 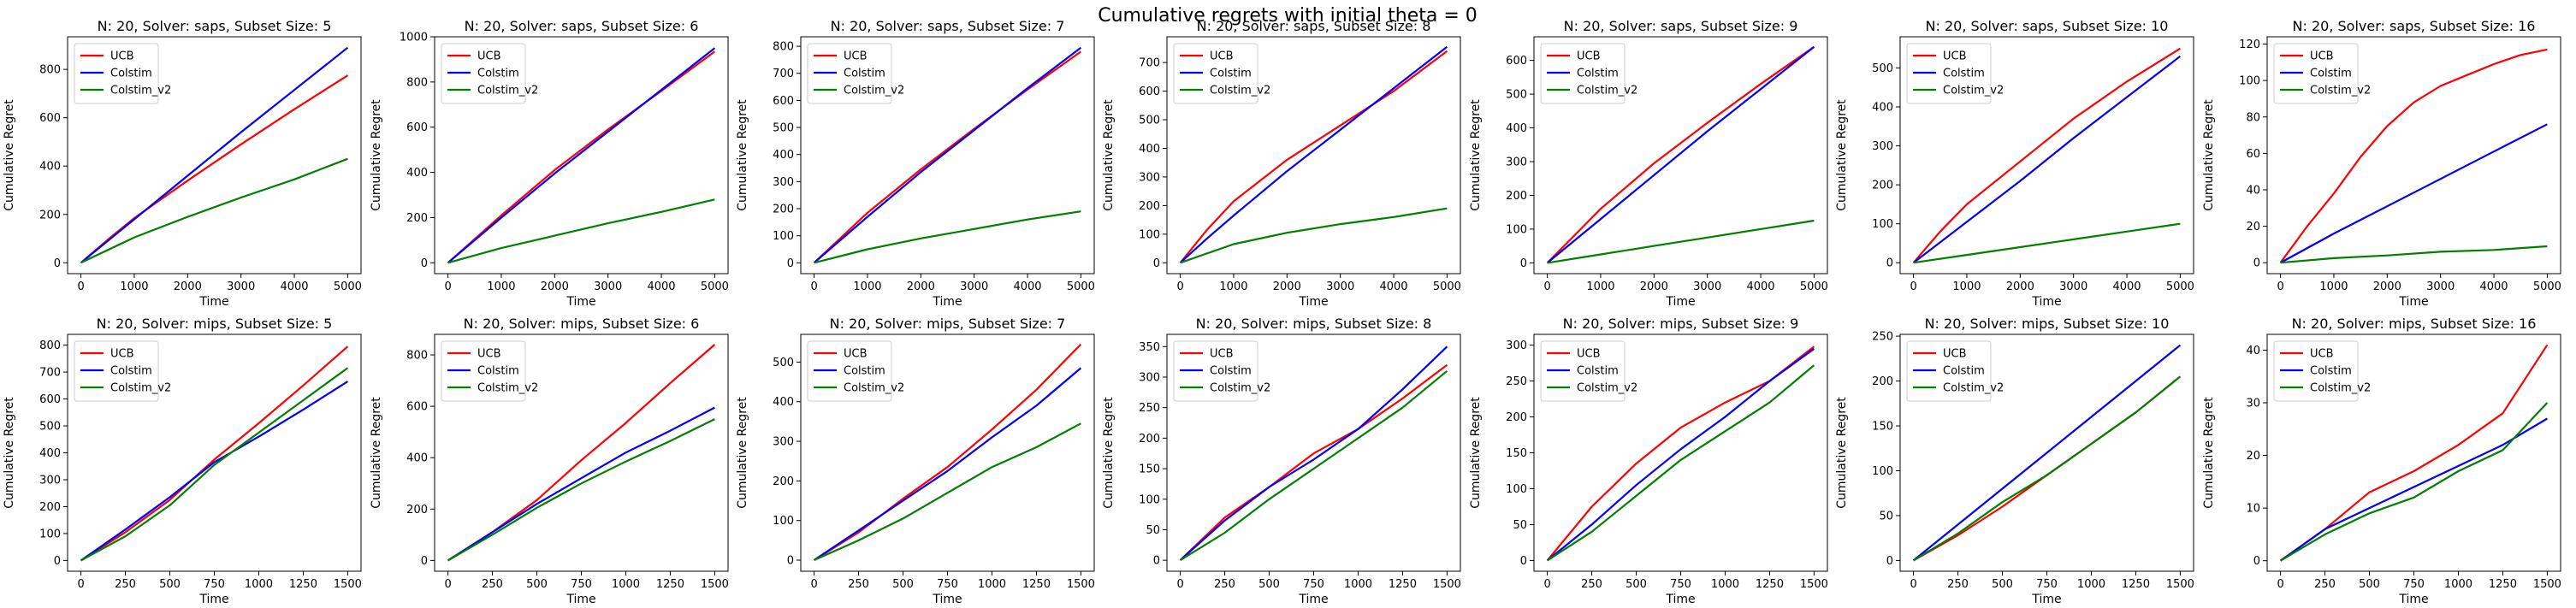 What do you see at coordinates (2047, 324) in the screenshot?
I see `subplot-title: N: 20, Solver: mips, Subset Size: 10` at bounding box center [2047, 324].